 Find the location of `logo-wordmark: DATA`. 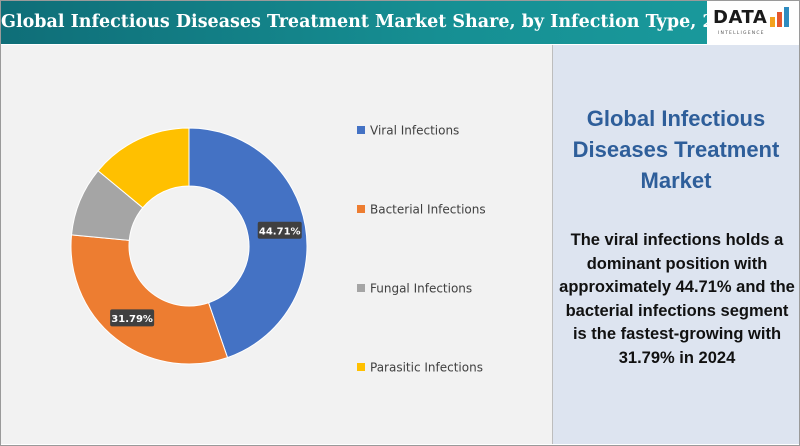

logo-wordmark: DATA is located at coordinates (740, 17).